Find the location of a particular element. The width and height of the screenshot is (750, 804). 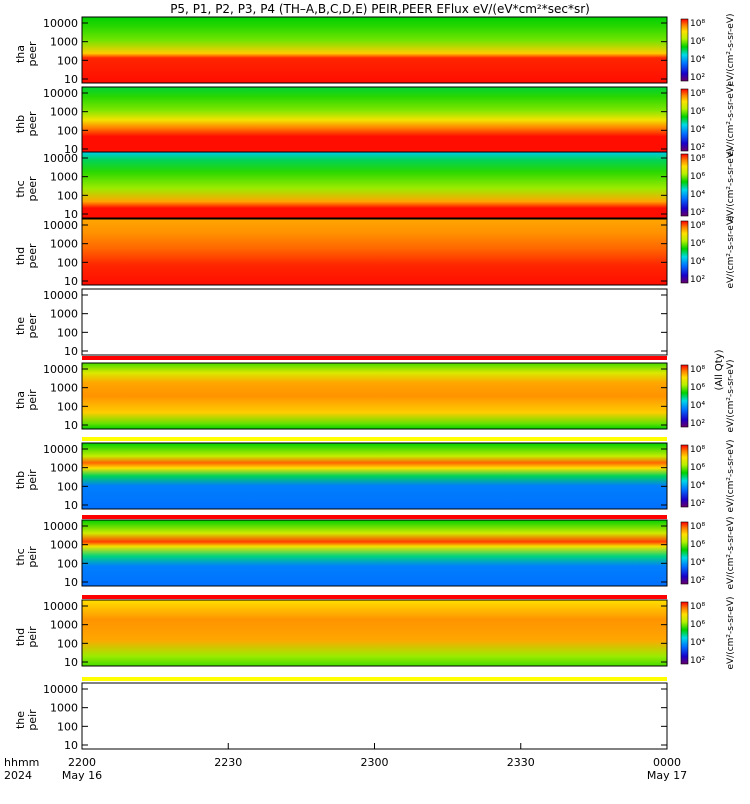

colorbar-tick-tha-peir-0: 10² is located at coordinates (697, 424).